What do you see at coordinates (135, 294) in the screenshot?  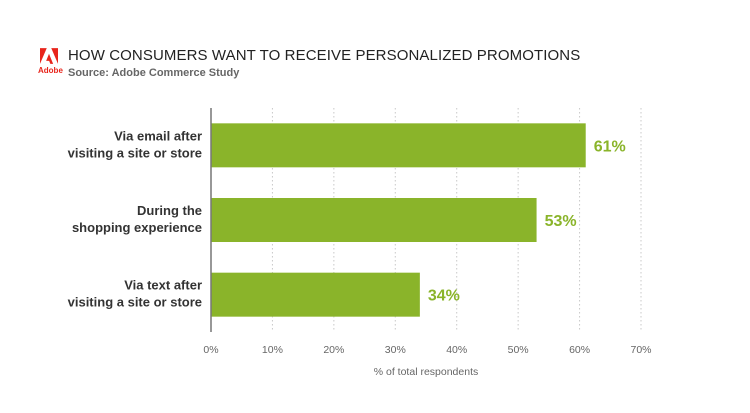 I see `category-label: Via text after visiting a site or store` at bounding box center [135, 294].